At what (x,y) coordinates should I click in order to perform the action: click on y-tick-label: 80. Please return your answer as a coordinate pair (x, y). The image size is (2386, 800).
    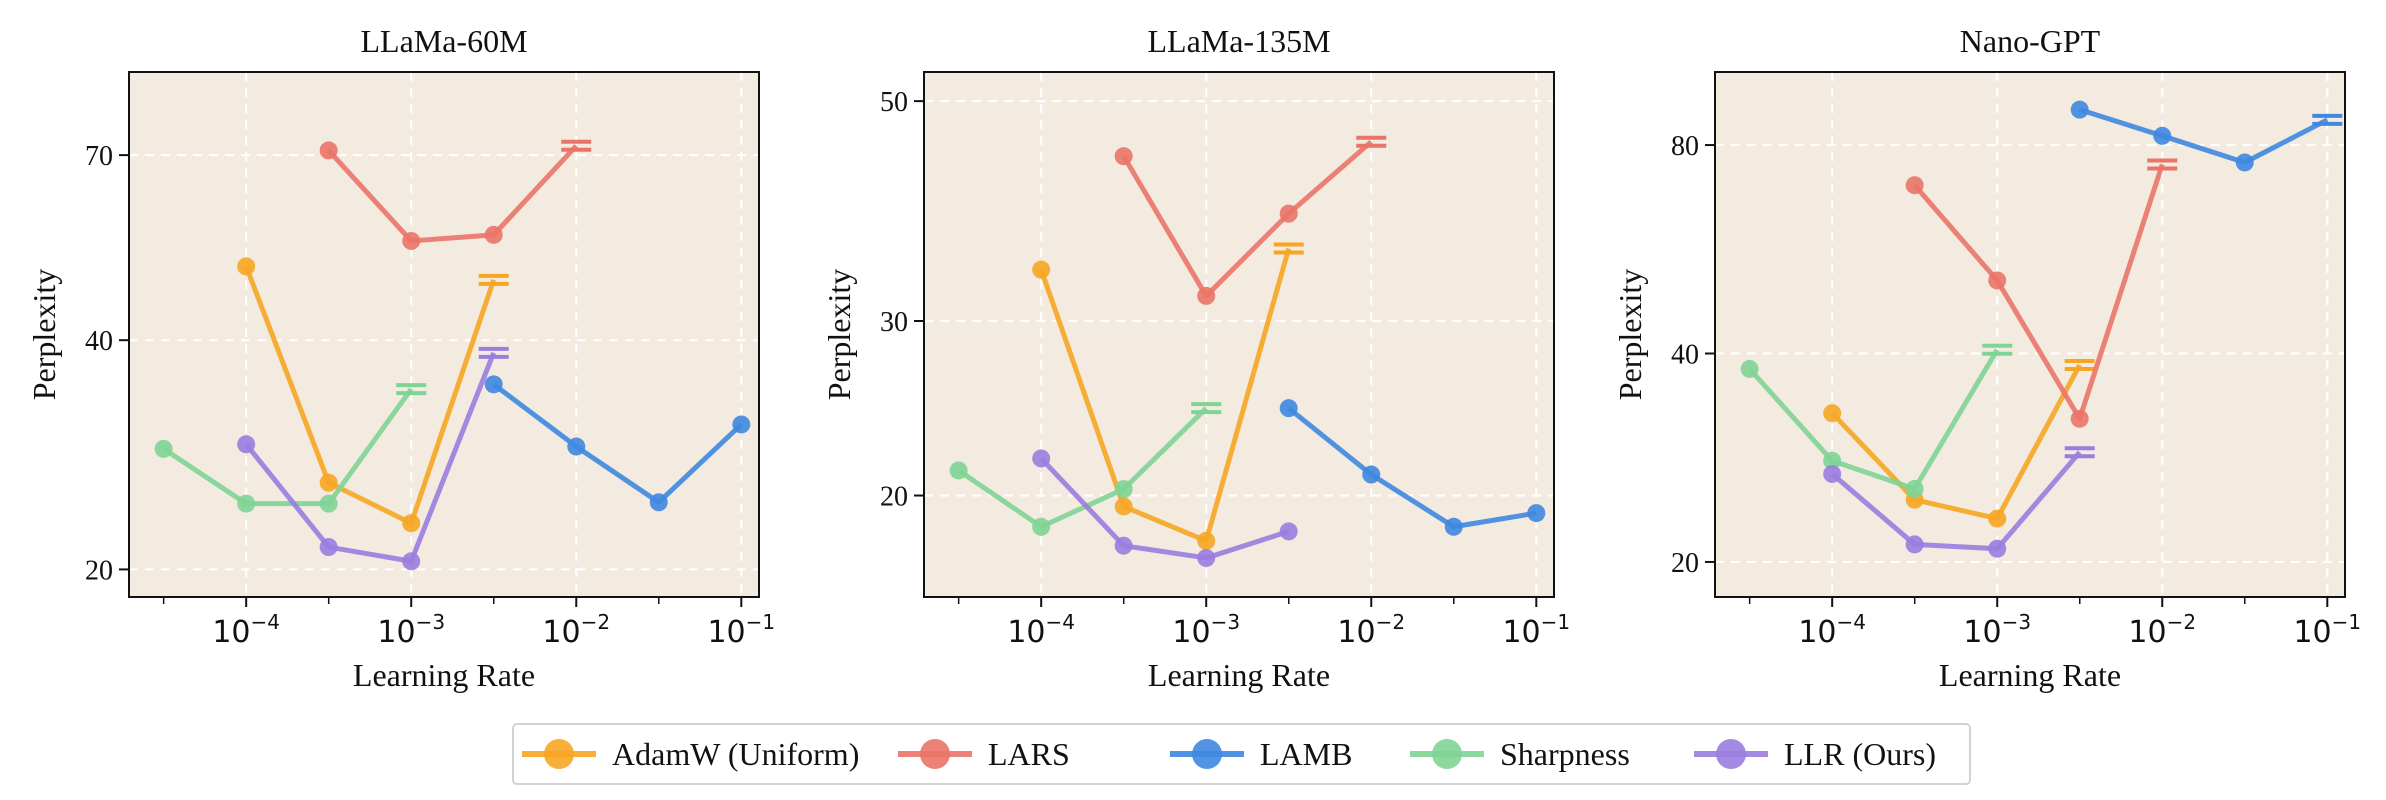
    Looking at the image, I should click on (1685, 146).